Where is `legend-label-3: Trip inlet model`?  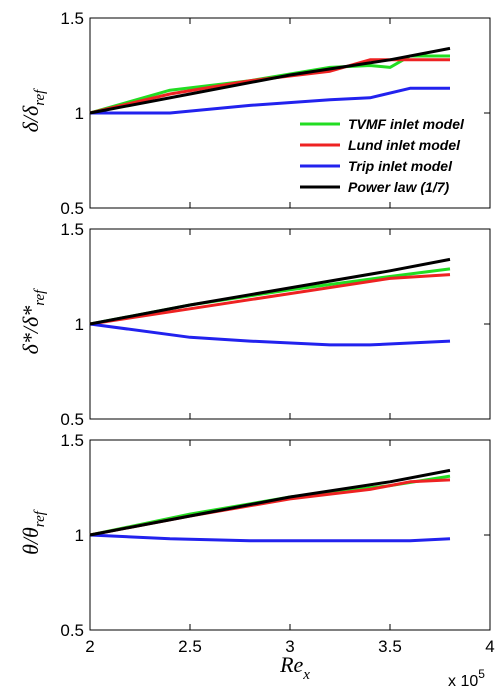 legend-label-3: Trip inlet model is located at coordinates (400, 166).